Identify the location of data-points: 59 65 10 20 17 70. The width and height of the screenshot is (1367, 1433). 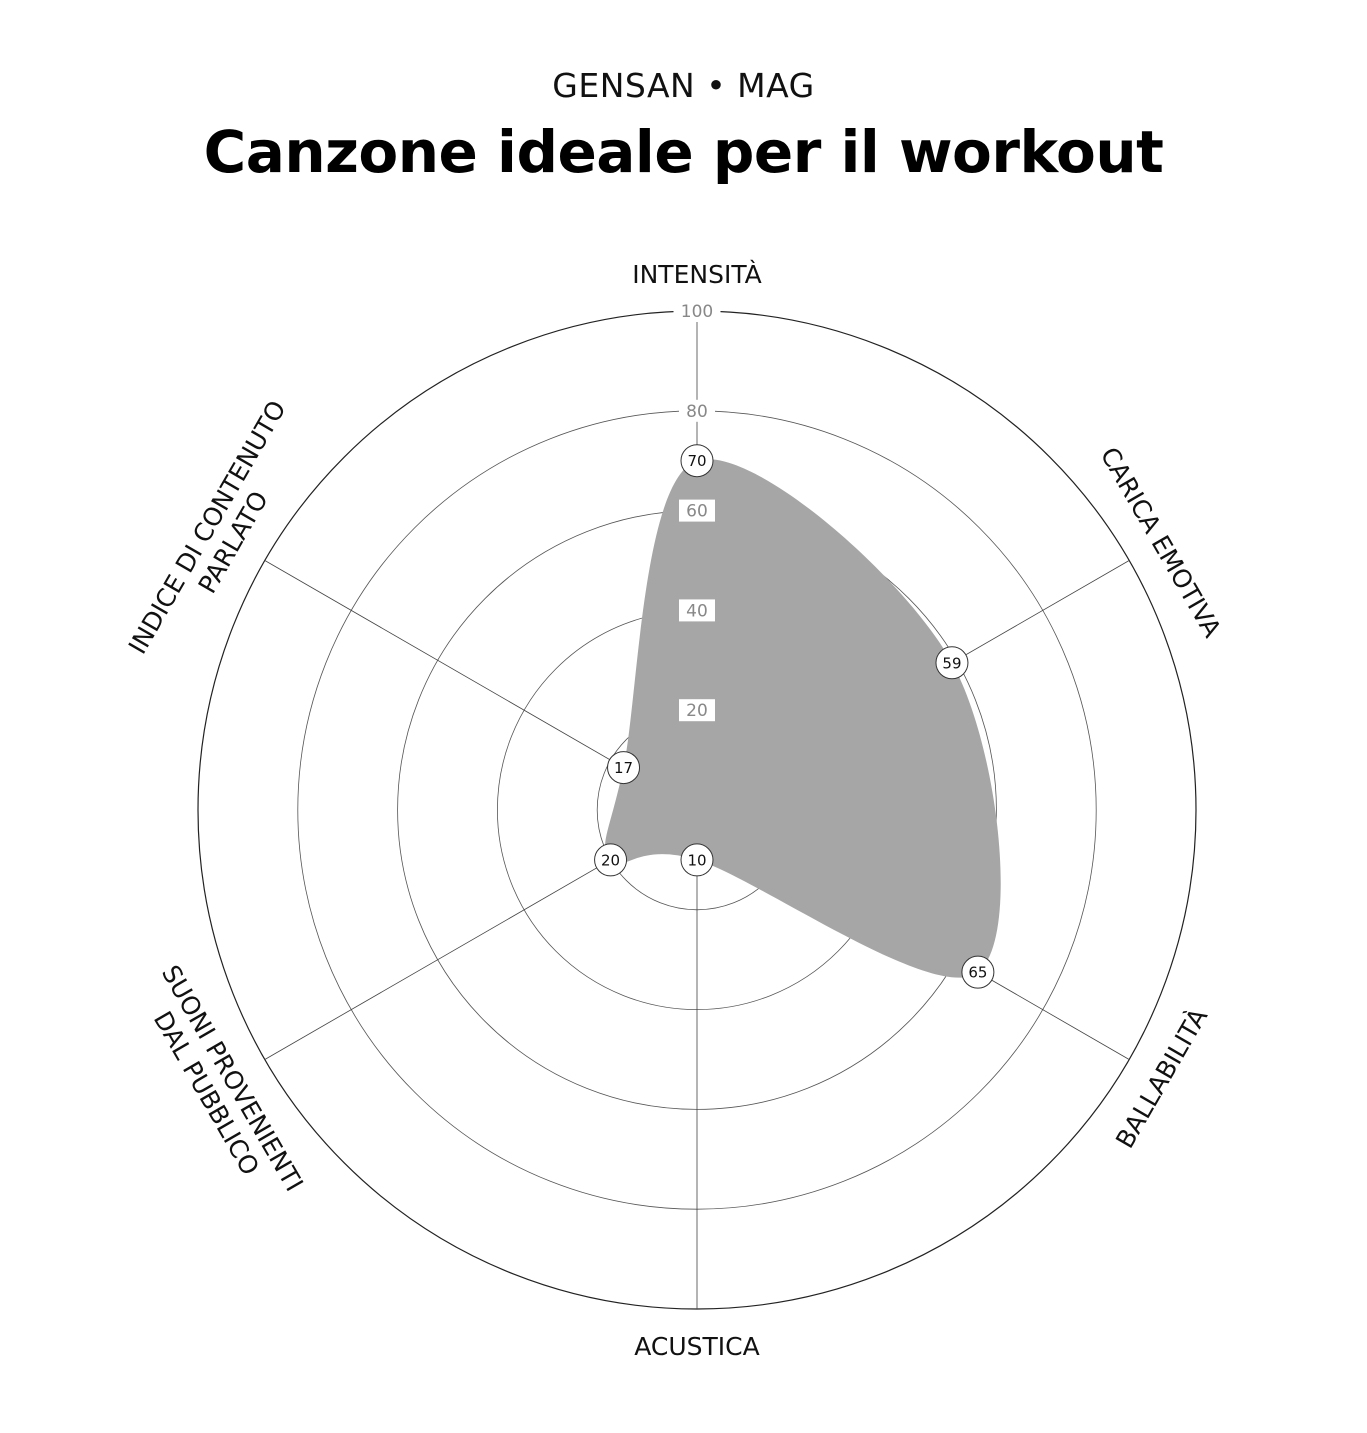
(794, 716).